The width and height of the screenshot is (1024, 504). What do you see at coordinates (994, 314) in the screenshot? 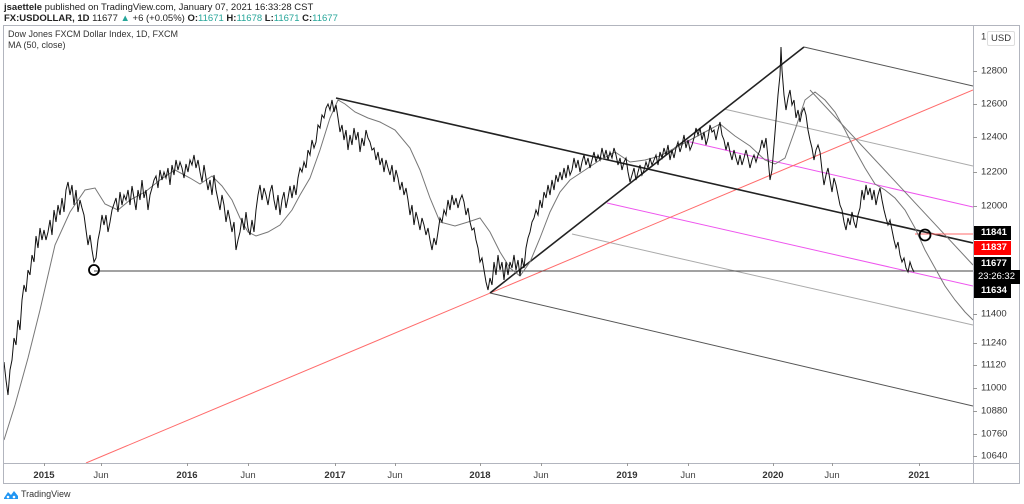
I see `price-axis-label: 11400` at bounding box center [994, 314].